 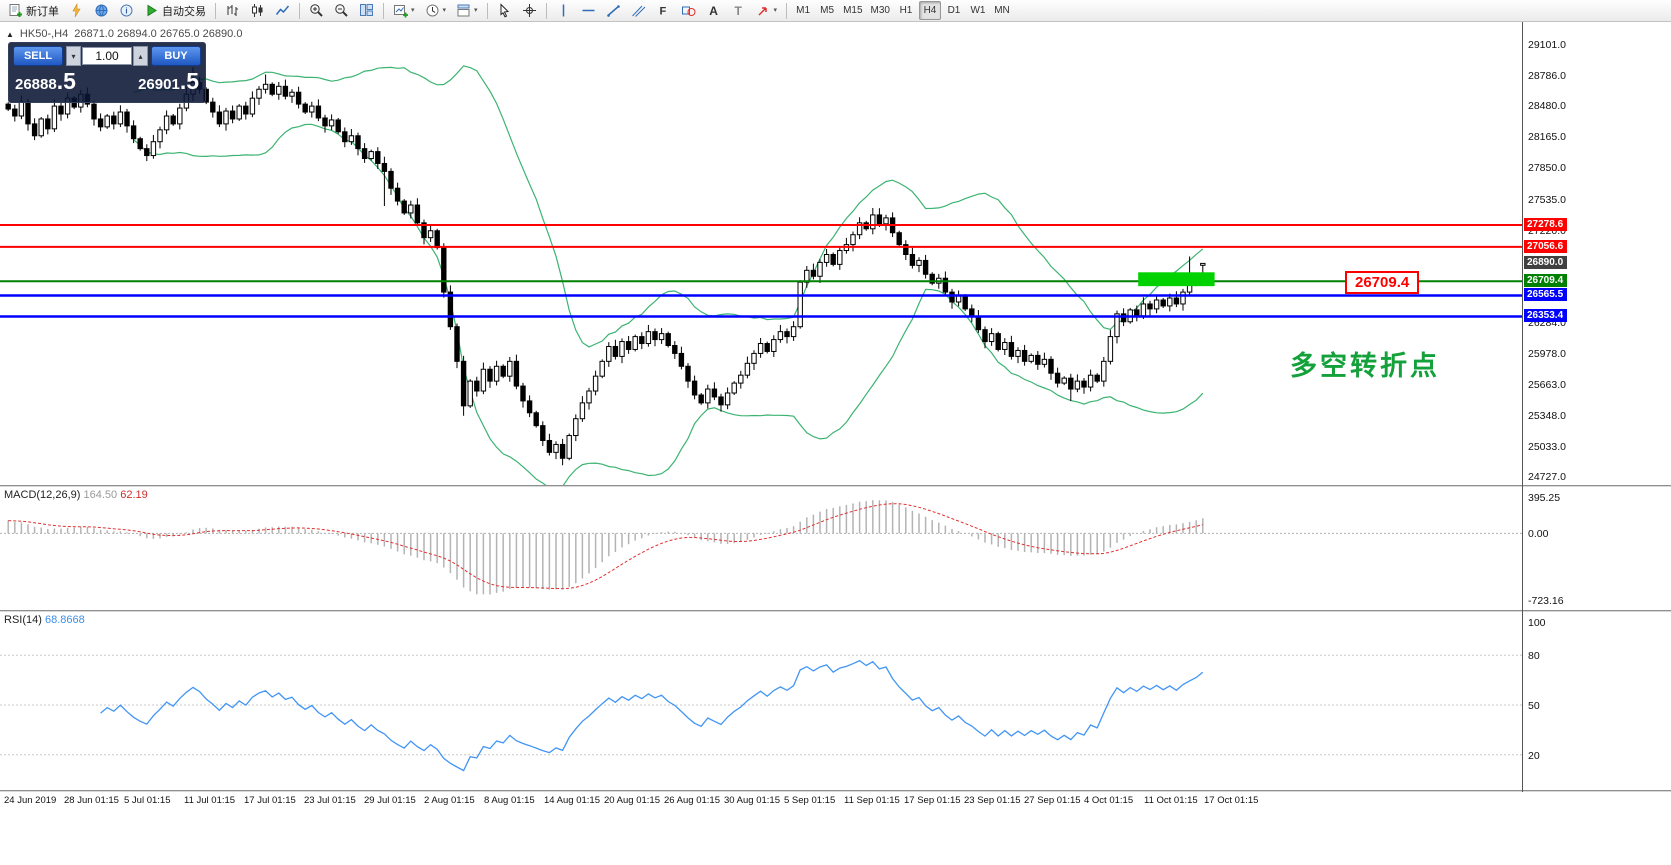 What do you see at coordinates (852, 10) in the screenshot?
I see `timeframe-m15-button: M15` at bounding box center [852, 10].